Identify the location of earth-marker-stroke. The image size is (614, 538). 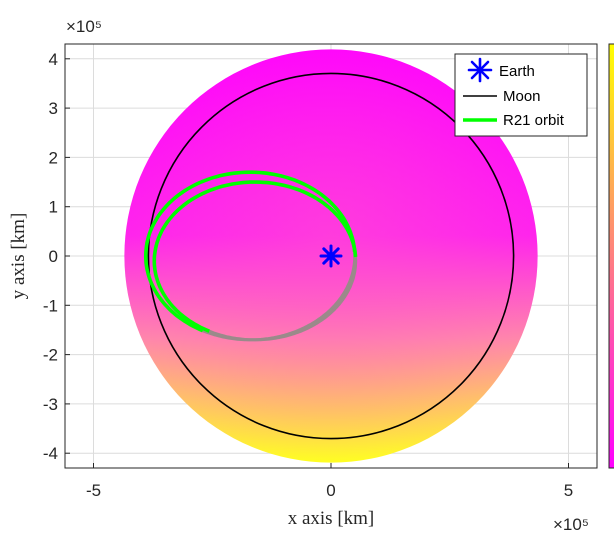
(331, 256).